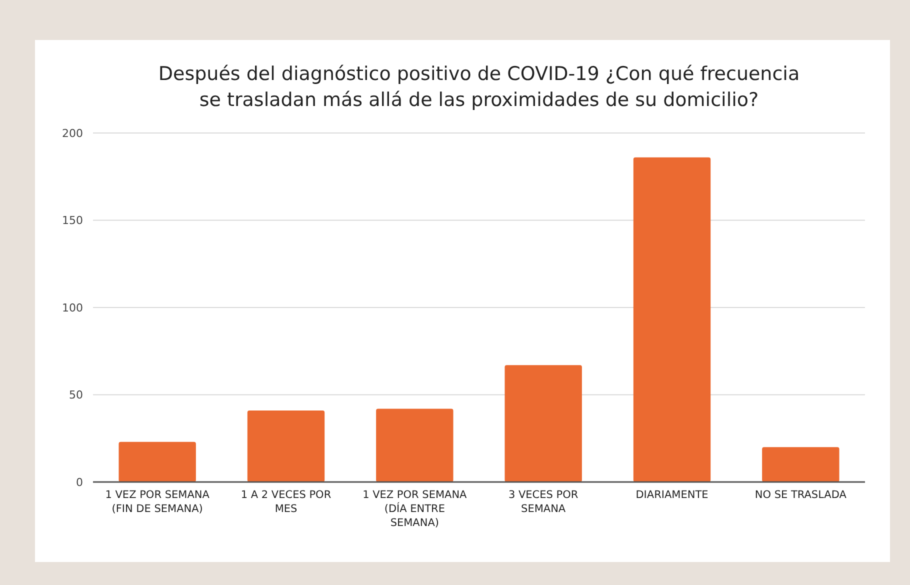  I want to click on chart-title: Después del diagnóstico positivo de COVID-19 ¿Con qué frecuencia se trasladan más allá de las proximidades de su domicilio?, so click(479, 87).